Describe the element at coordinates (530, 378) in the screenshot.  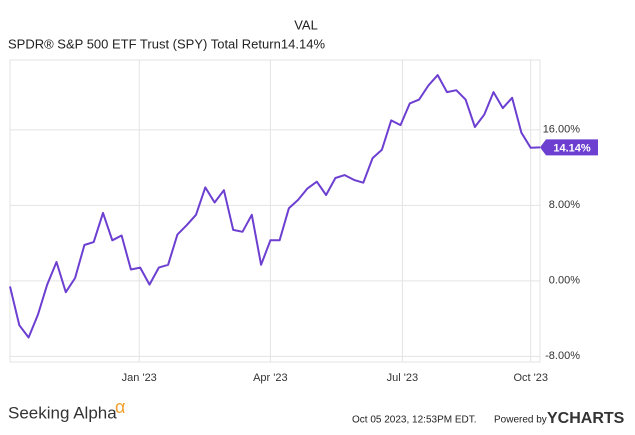
I see `x-tick-label: Oct '23` at that location.